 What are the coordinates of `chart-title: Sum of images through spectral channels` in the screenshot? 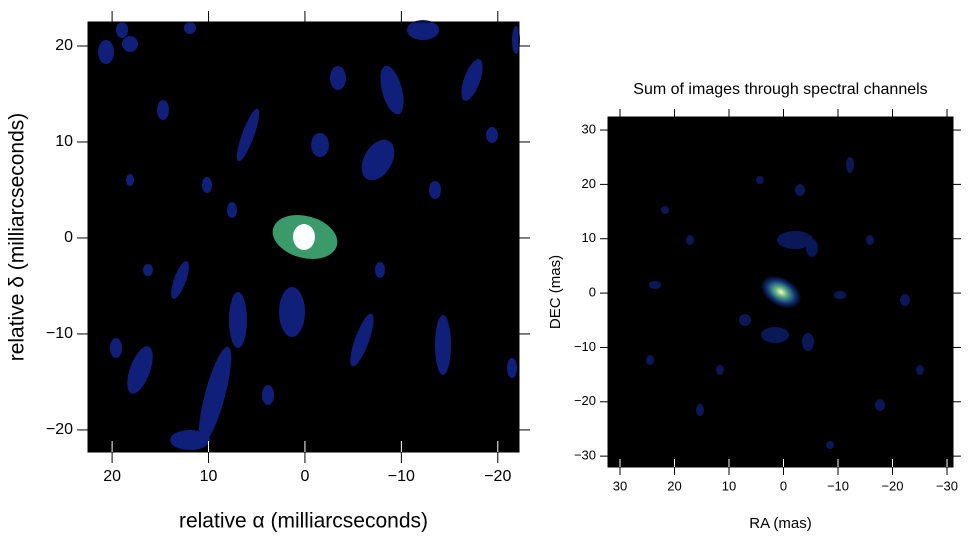 It's located at (780, 89).